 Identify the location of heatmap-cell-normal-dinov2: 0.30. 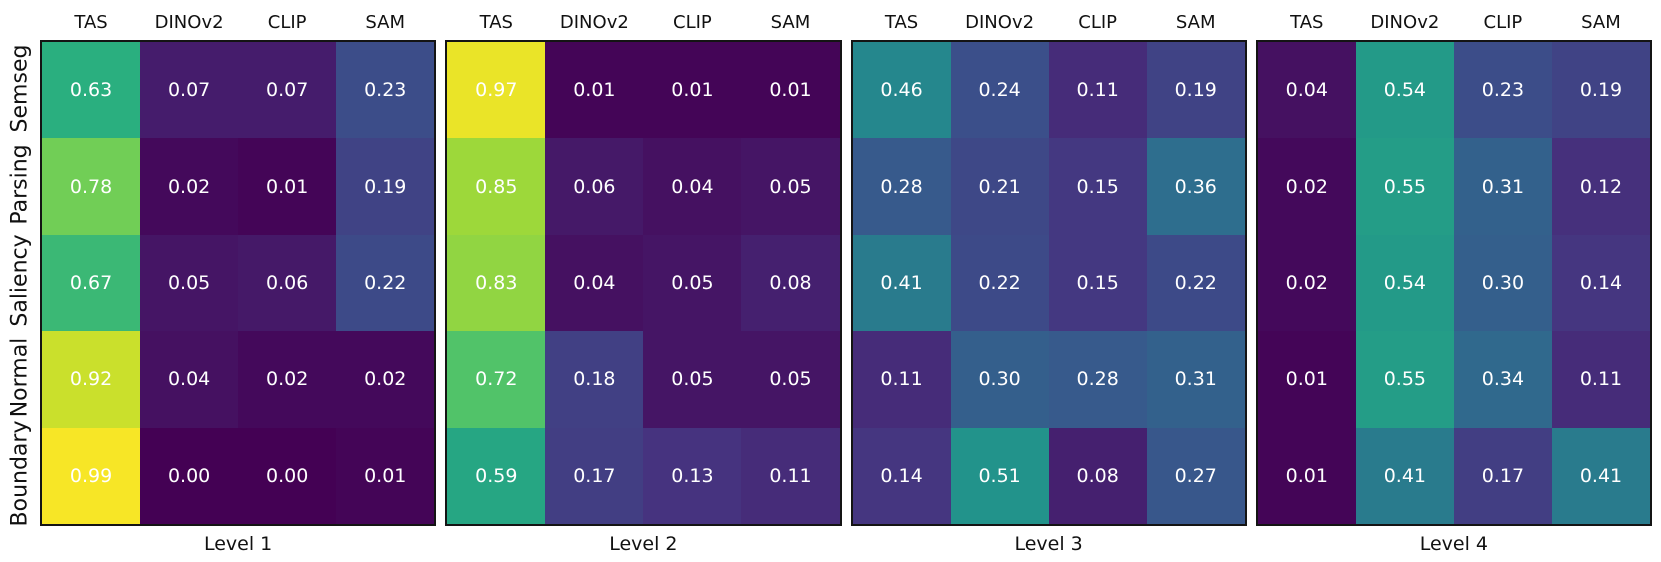
(999, 379).